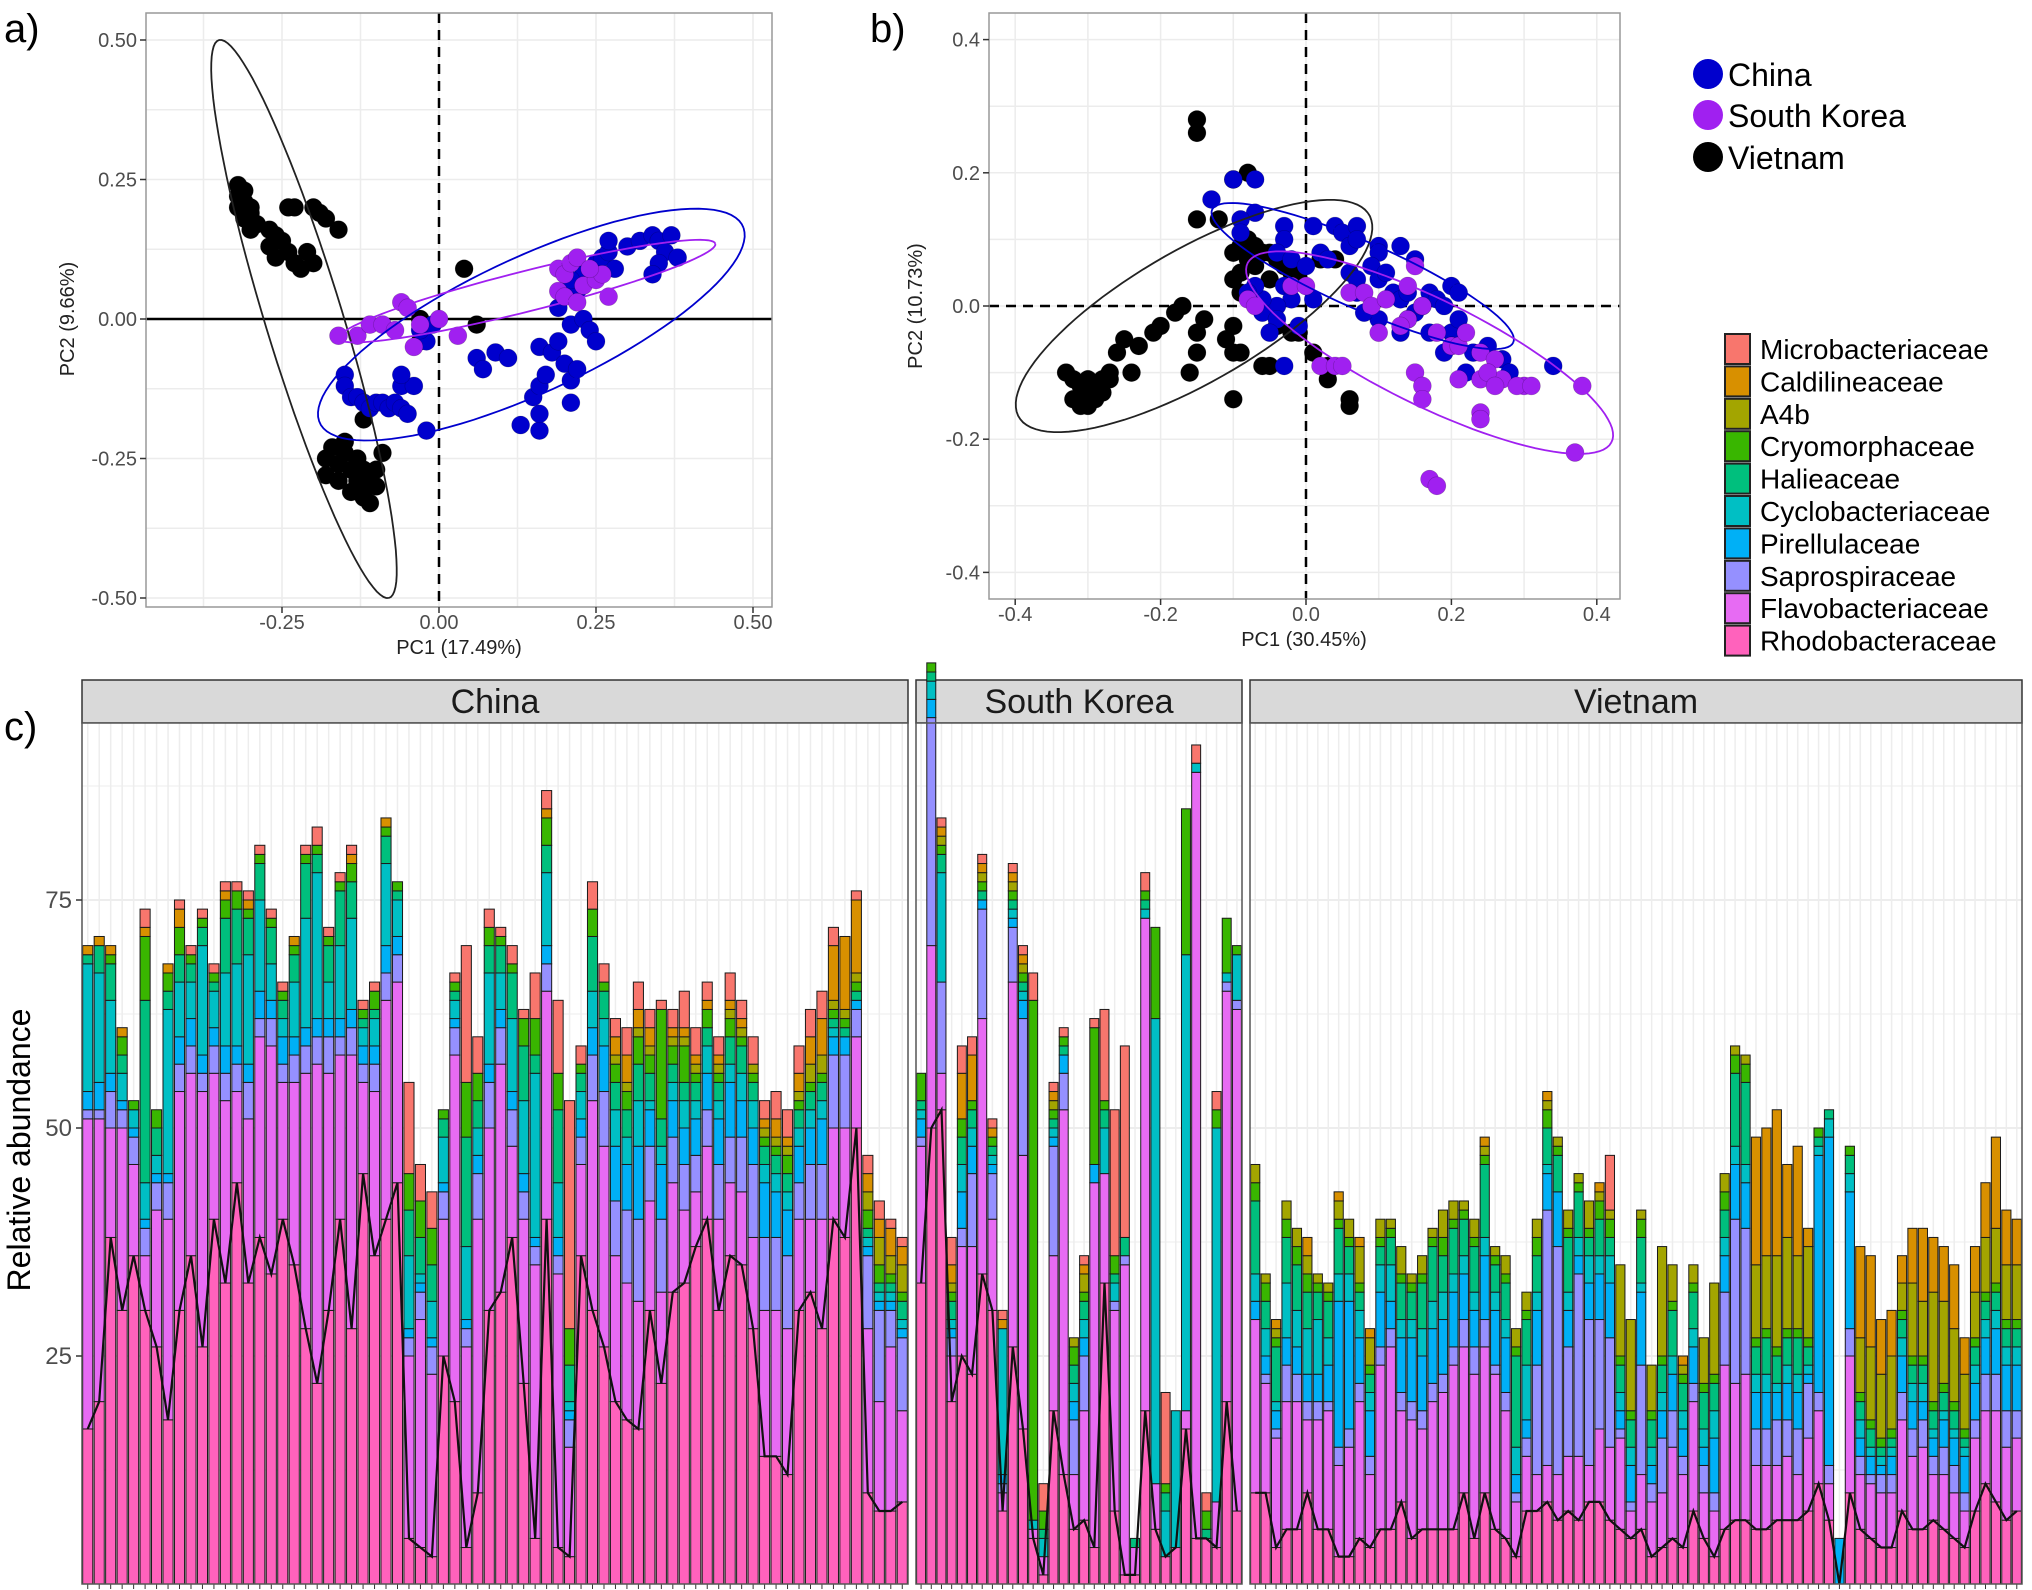 The image size is (2032, 1590). What do you see at coordinates (1597, 615) in the screenshot?
I see `x-tick-label: 0.4` at bounding box center [1597, 615].